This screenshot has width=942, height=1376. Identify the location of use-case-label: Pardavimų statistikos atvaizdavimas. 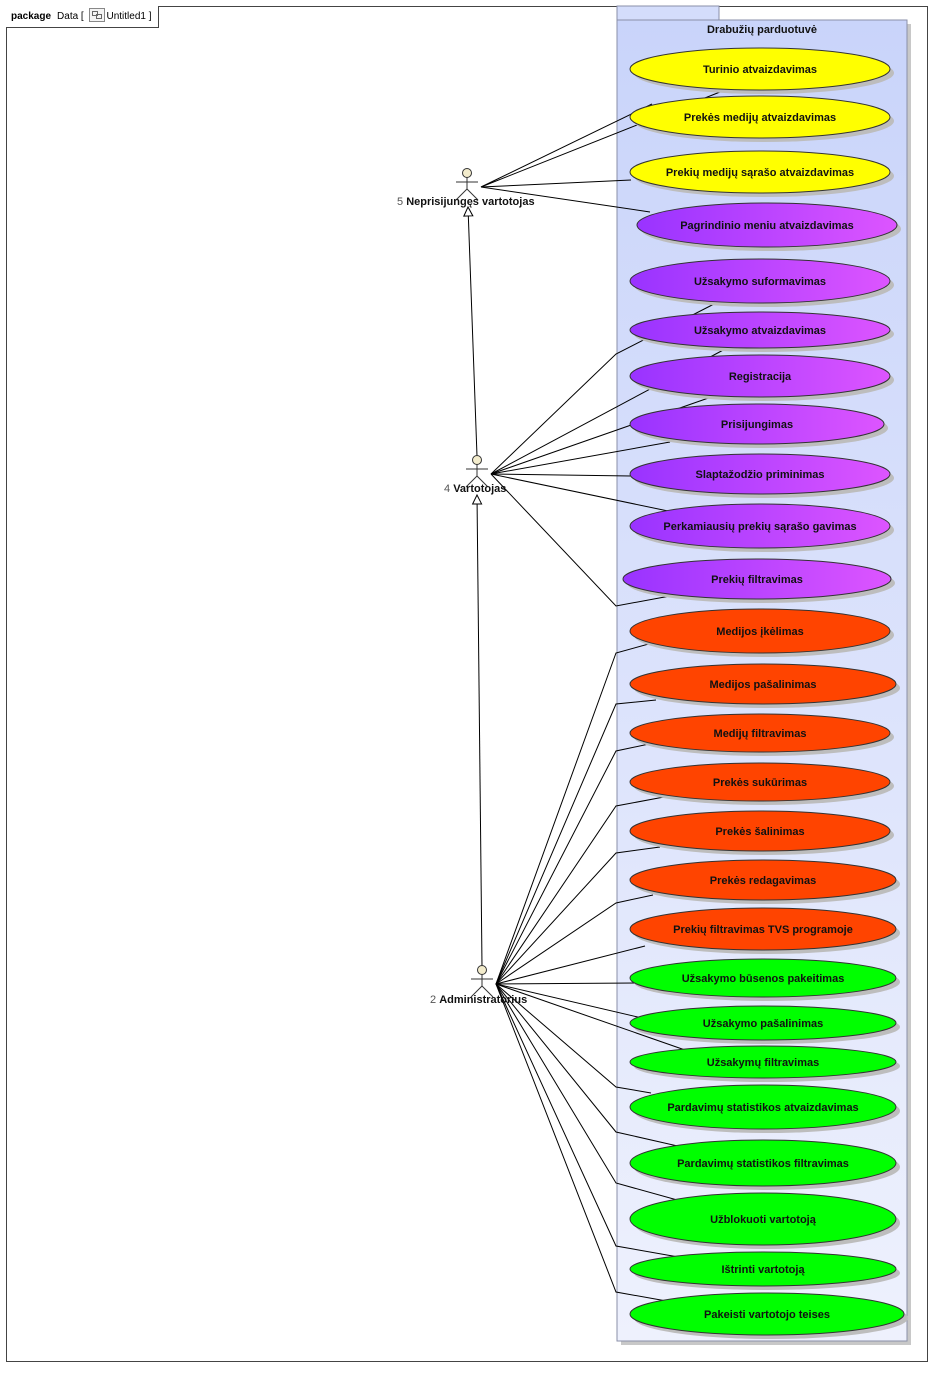
(762, 1108).